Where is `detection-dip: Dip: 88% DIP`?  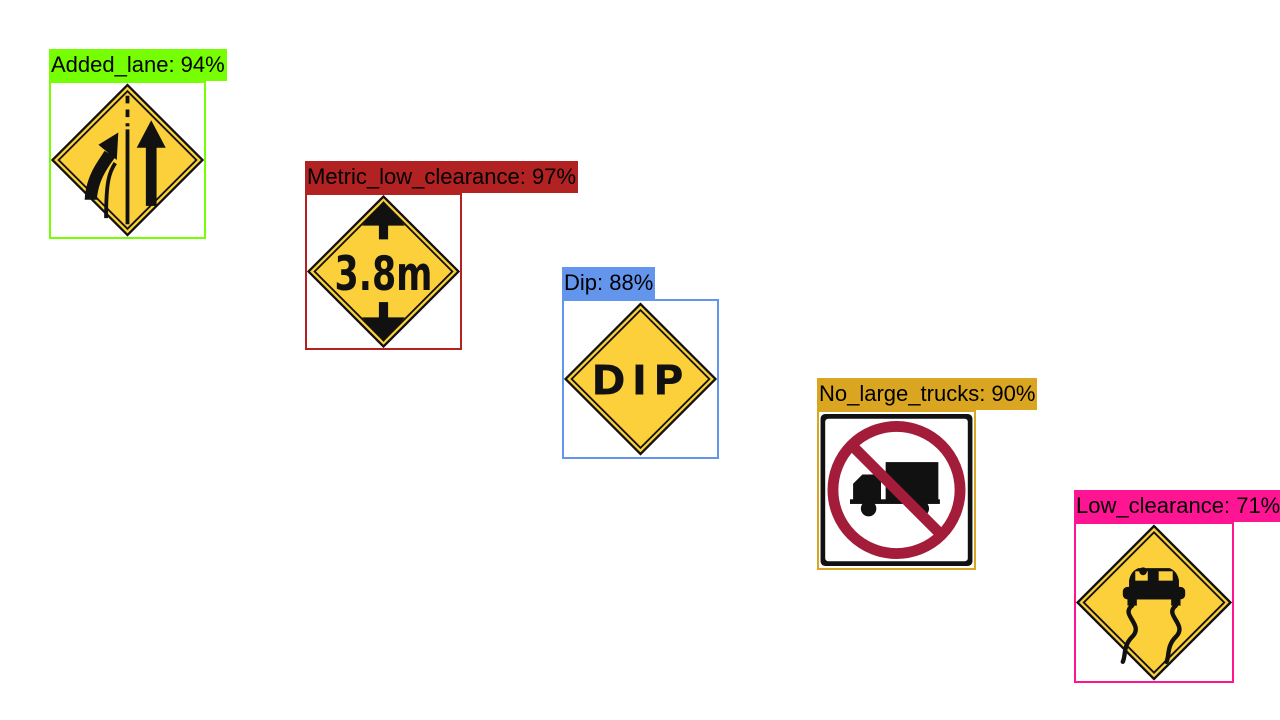 detection-dip: Dip: 88% DIP is located at coordinates (640, 363).